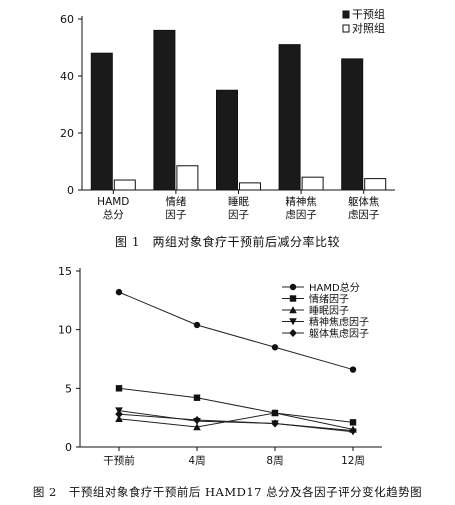 This screenshot has height=505, width=455. What do you see at coordinates (353, 461) in the screenshot?
I see `x-tick-label: 12周` at bounding box center [353, 461].